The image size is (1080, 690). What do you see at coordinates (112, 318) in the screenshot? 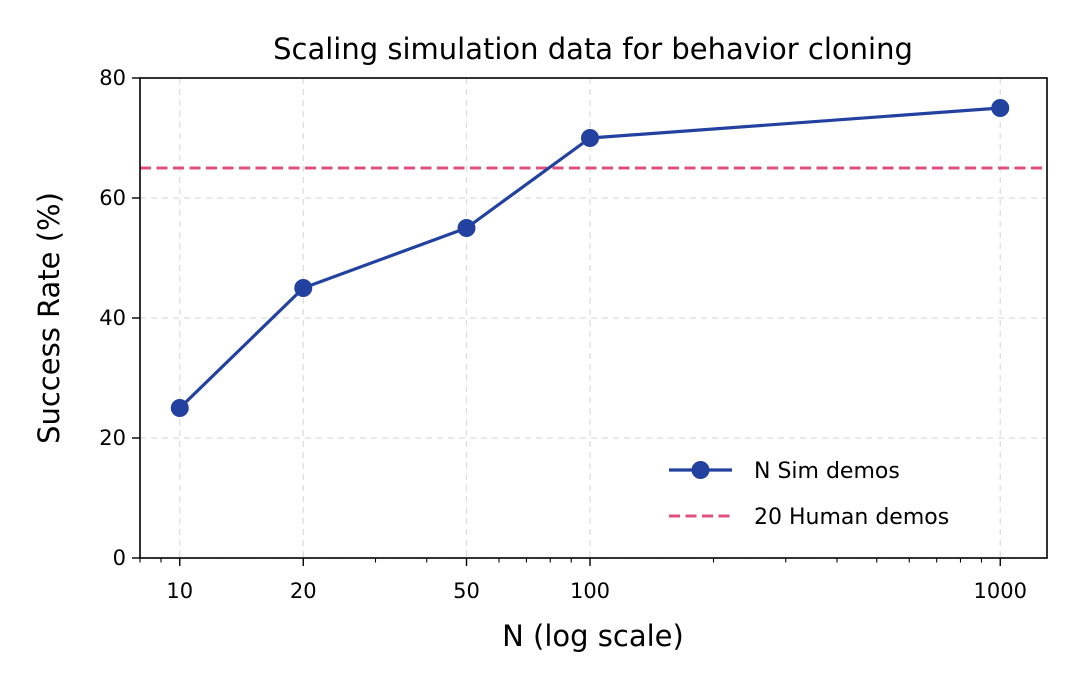
I see `y-tick-label: 40` at bounding box center [112, 318].